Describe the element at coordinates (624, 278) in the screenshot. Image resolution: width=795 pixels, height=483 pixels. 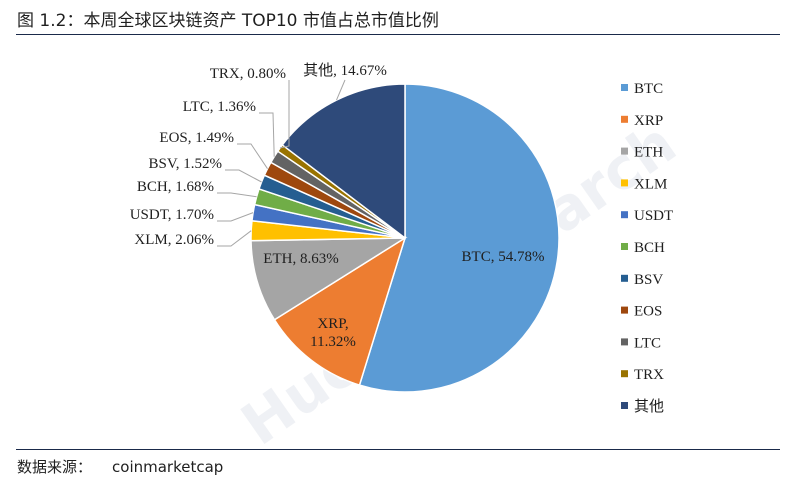
I see `legend-swatch-bsv` at that location.